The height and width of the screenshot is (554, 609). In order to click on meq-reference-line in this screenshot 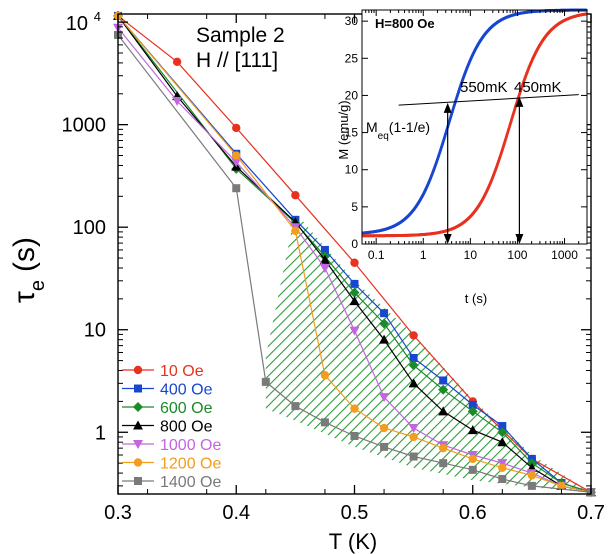, I will do `click(488, 100)`.